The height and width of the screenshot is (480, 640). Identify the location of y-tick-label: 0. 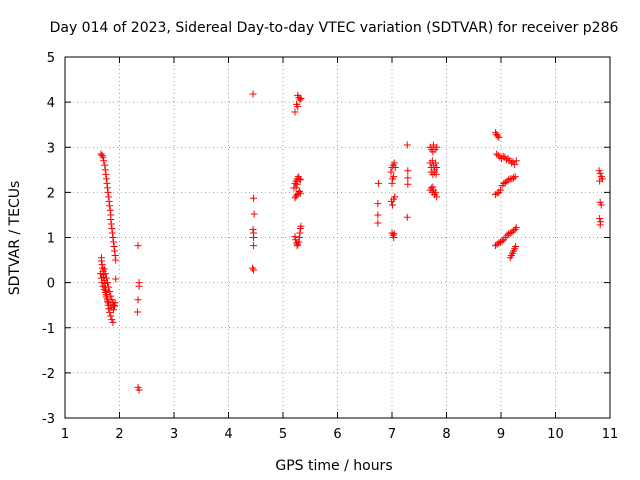
(51, 284).